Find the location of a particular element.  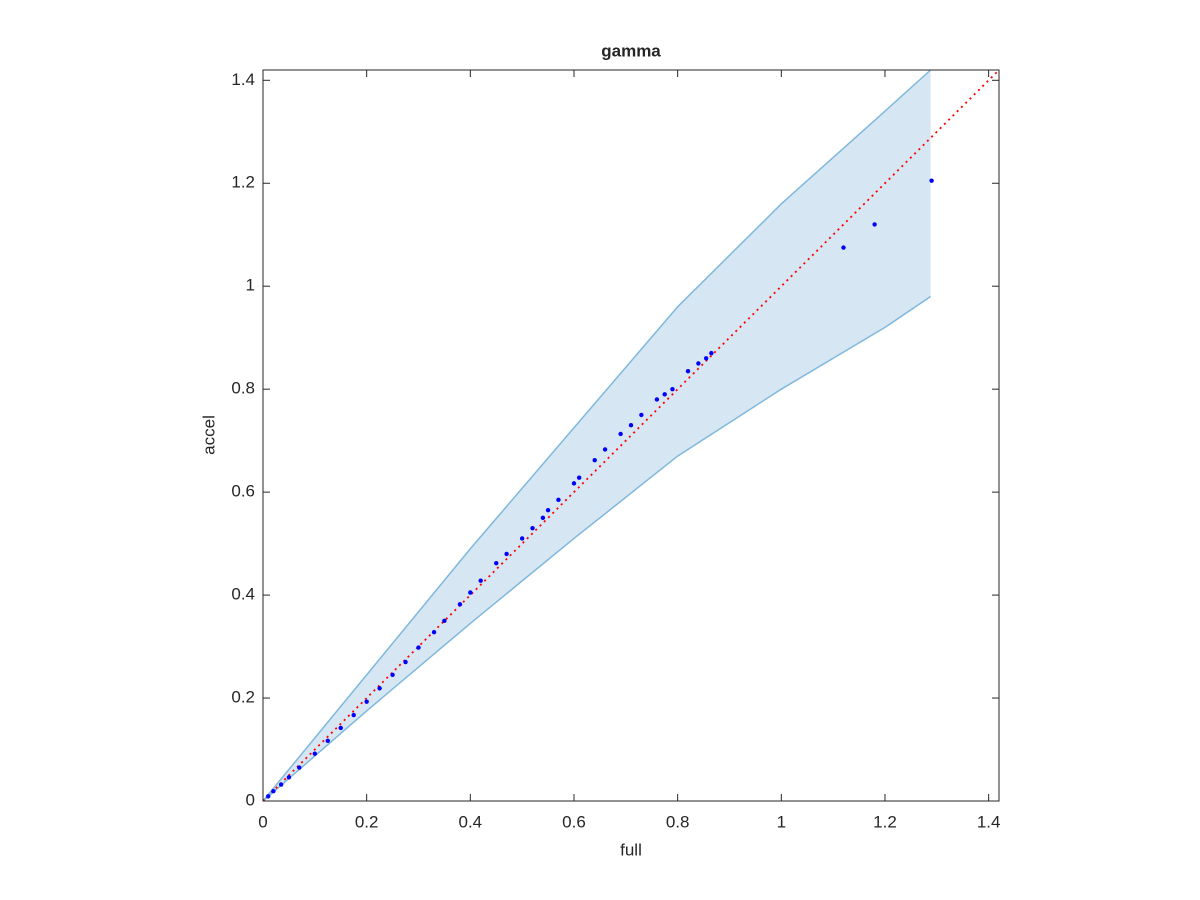

x-tick-label: 0.4 is located at coordinates (471, 821).